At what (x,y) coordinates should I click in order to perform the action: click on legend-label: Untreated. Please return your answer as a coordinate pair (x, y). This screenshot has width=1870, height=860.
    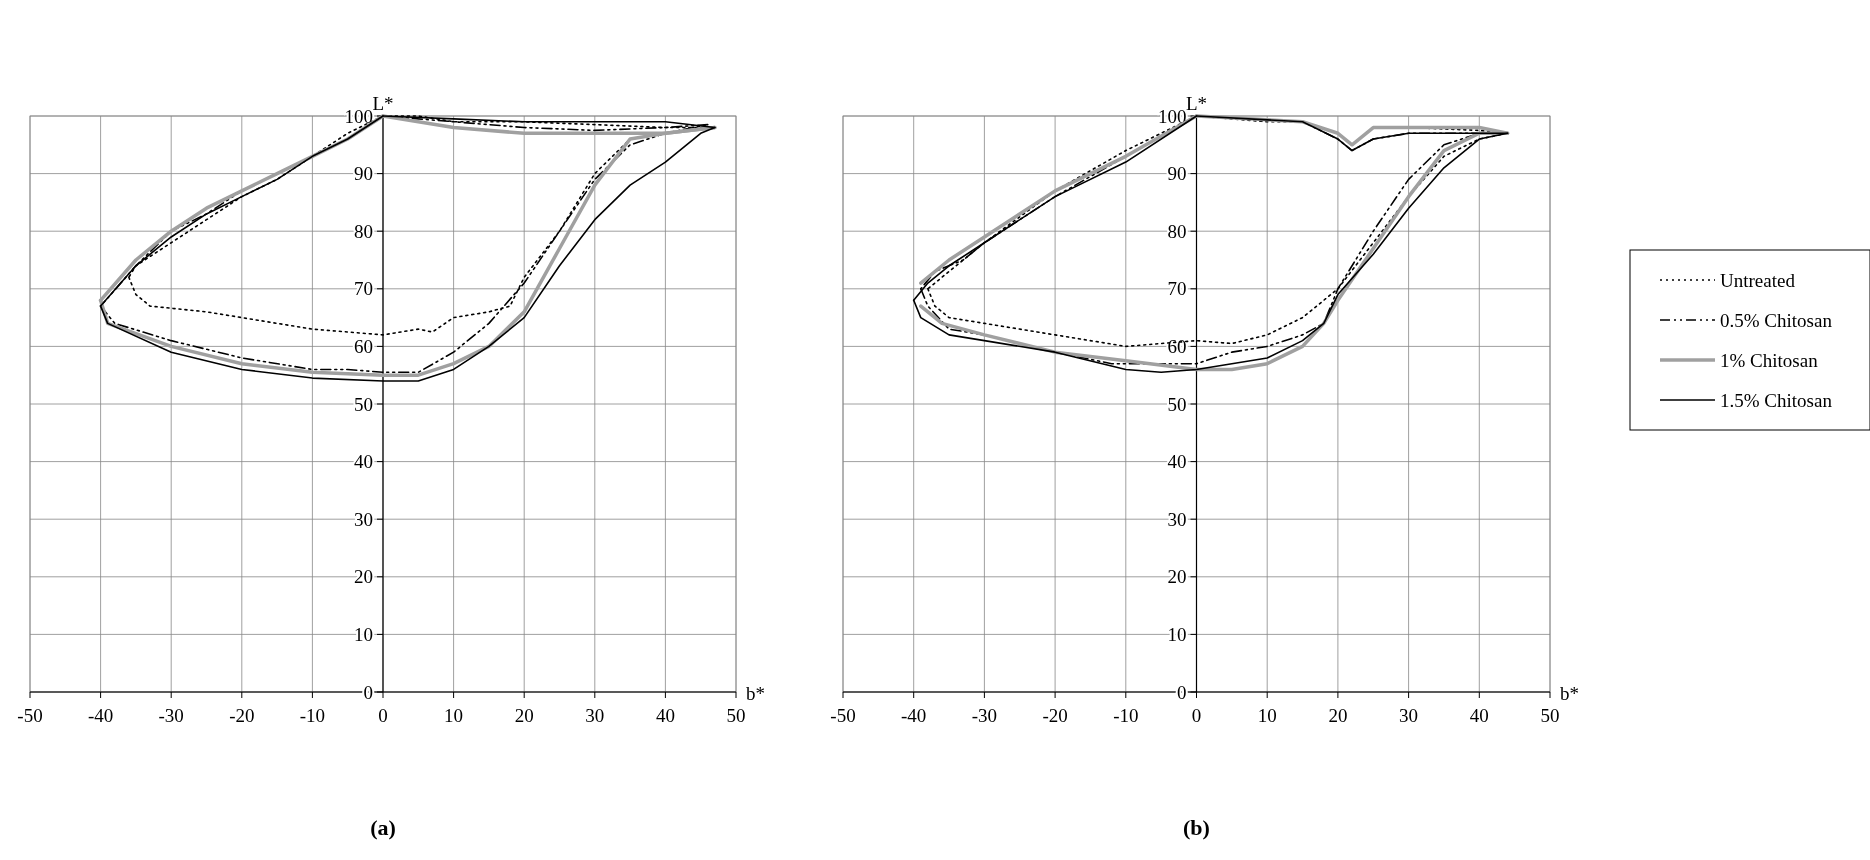
    Looking at the image, I should click on (1758, 280).